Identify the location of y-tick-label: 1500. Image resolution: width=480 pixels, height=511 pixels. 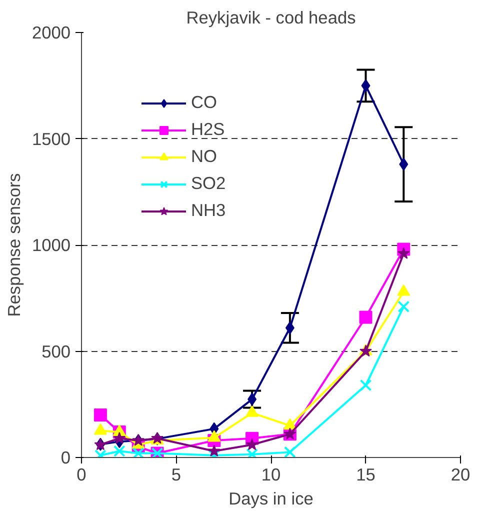
(51, 138).